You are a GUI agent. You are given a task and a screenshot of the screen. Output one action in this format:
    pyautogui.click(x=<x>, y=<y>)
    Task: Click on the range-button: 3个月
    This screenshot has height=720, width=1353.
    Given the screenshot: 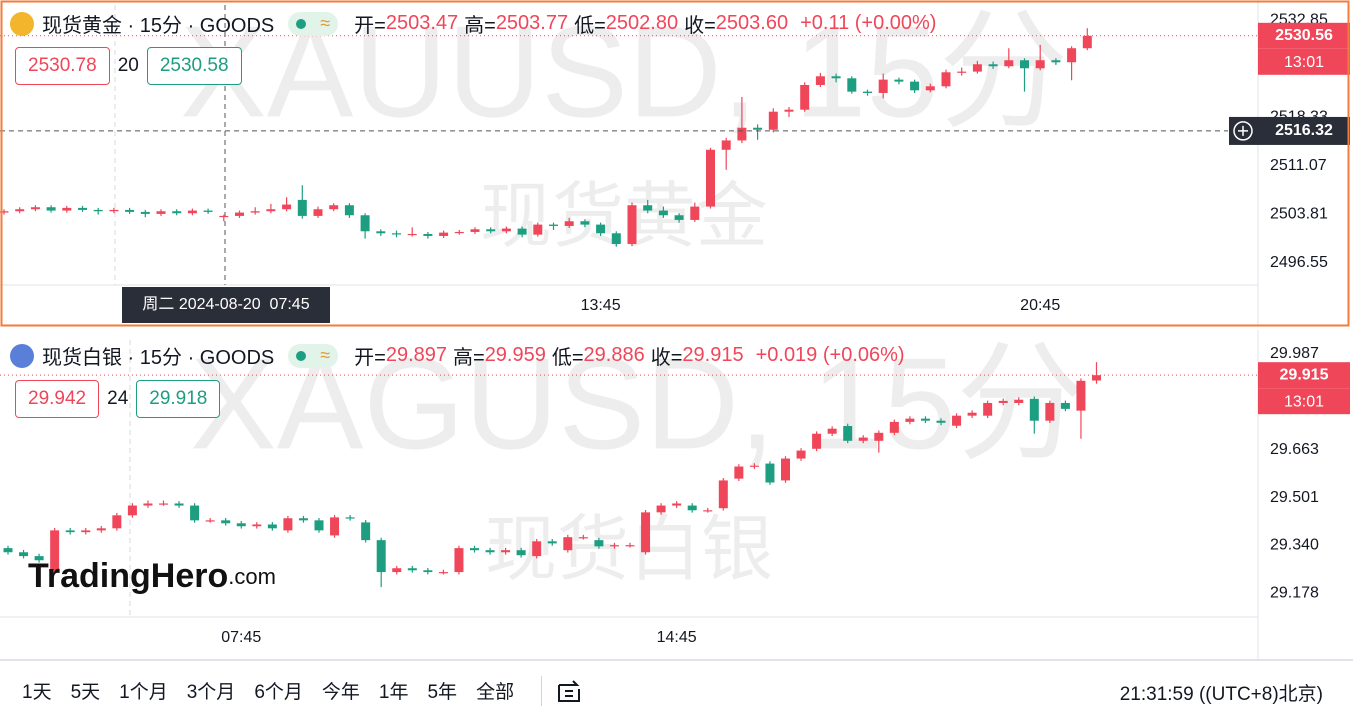 What is the action you would take?
    pyautogui.click(x=211, y=692)
    